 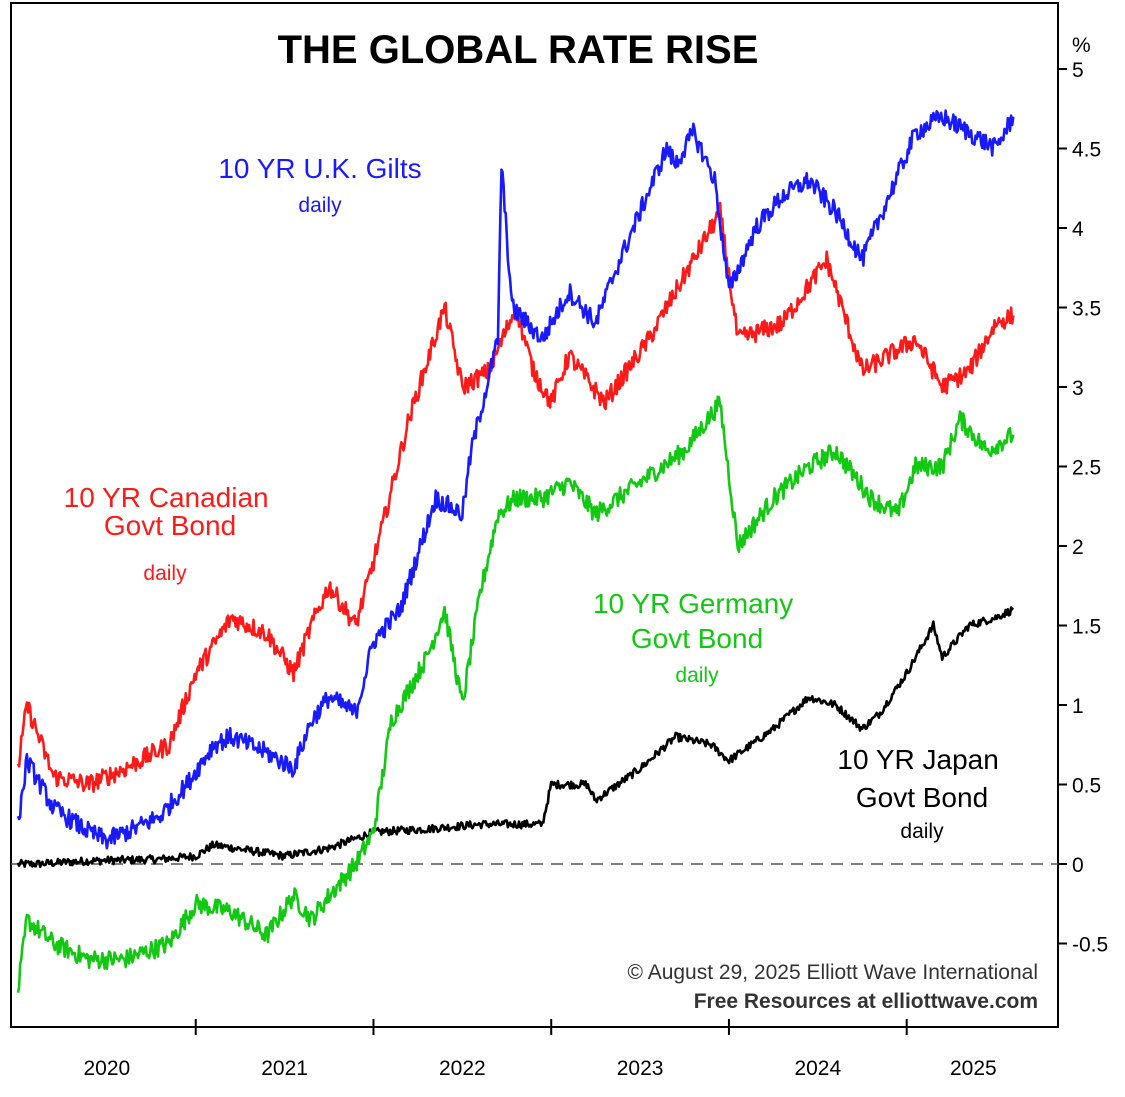 I want to click on y-tick-label: 3.5, so click(x=1086, y=309).